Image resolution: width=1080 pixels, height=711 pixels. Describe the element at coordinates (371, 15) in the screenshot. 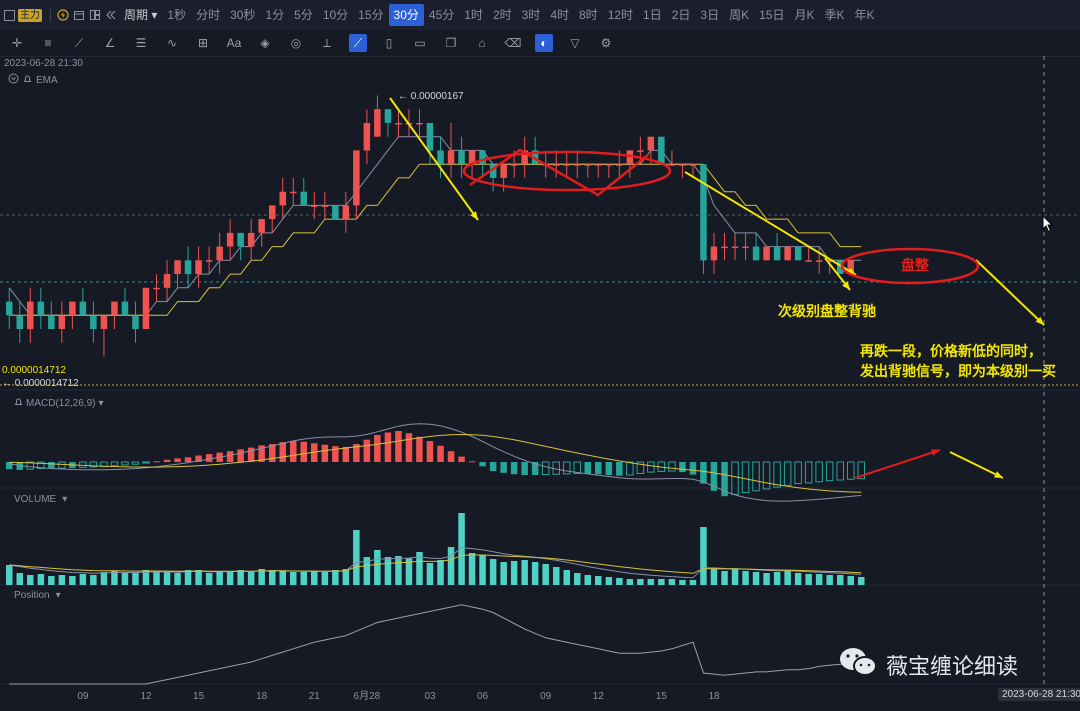

I see `period-option: 15分` at that location.